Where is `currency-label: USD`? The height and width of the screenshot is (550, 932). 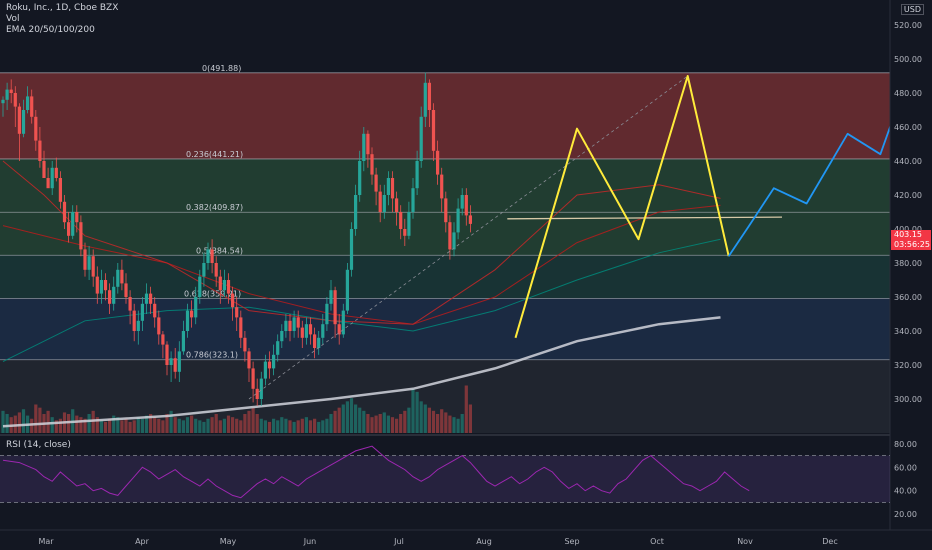 currency-label: USD is located at coordinates (912, 9).